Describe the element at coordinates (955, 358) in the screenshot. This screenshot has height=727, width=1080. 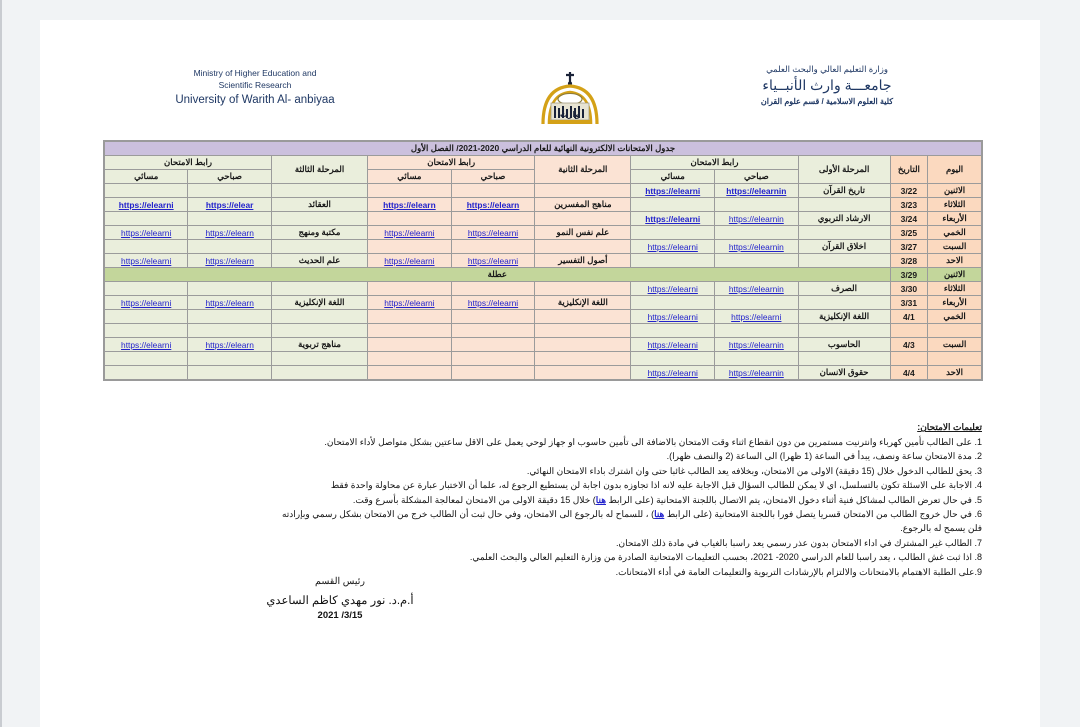
I see `cell-day` at that location.